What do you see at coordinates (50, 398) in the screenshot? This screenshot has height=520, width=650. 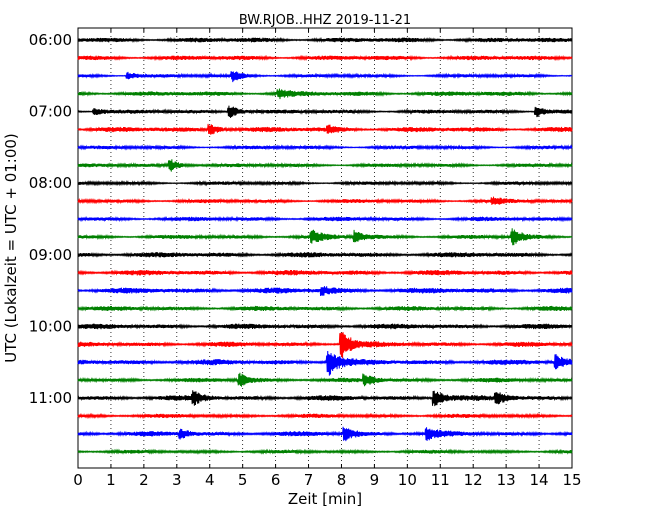 I see `y-tick-label: 11:00` at bounding box center [50, 398].